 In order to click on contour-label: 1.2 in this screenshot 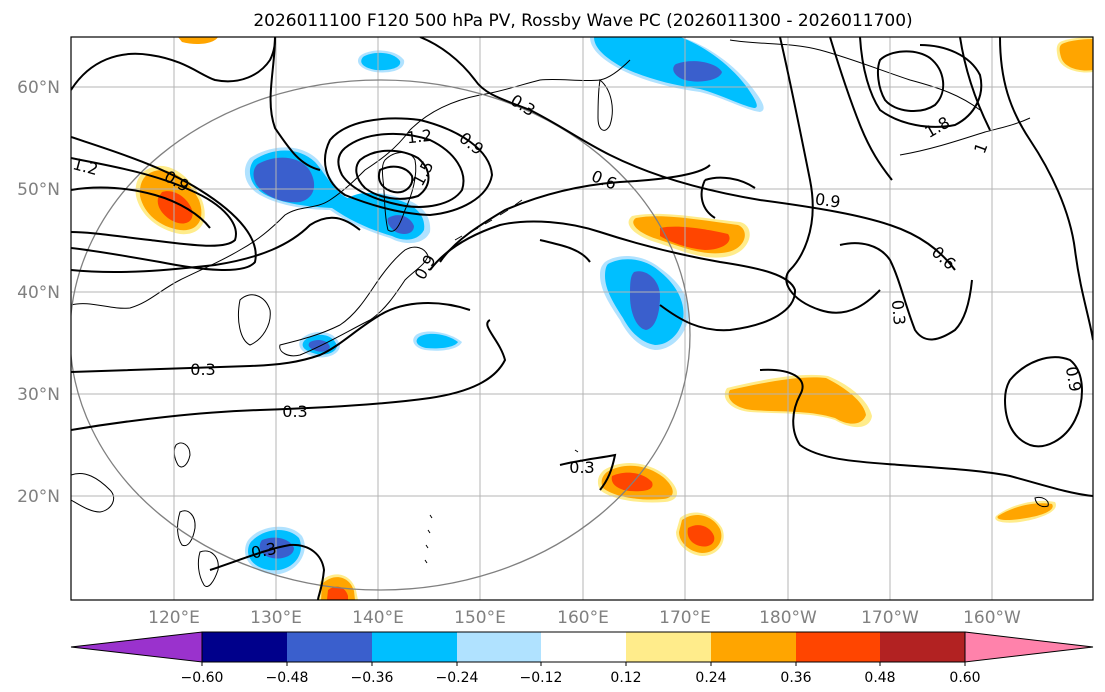, I will do `click(419, 137)`.